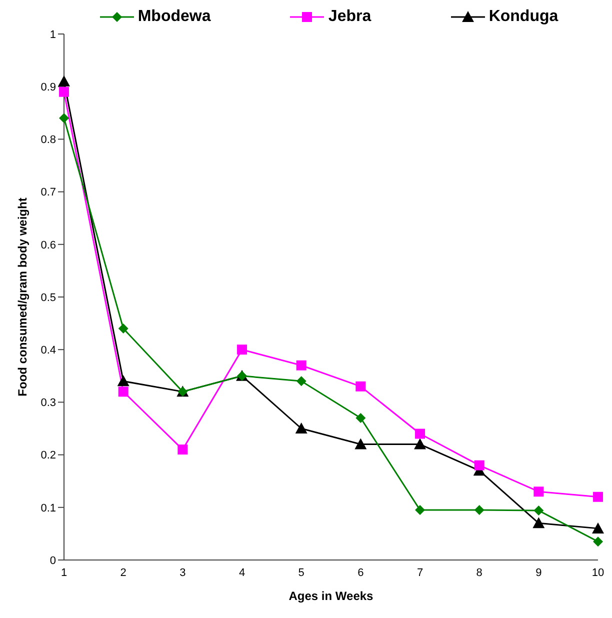 The height and width of the screenshot is (618, 612). What do you see at coordinates (361, 572) in the screenshot?
I see `x-tick-label: 6` at bounding box center [361, 572].